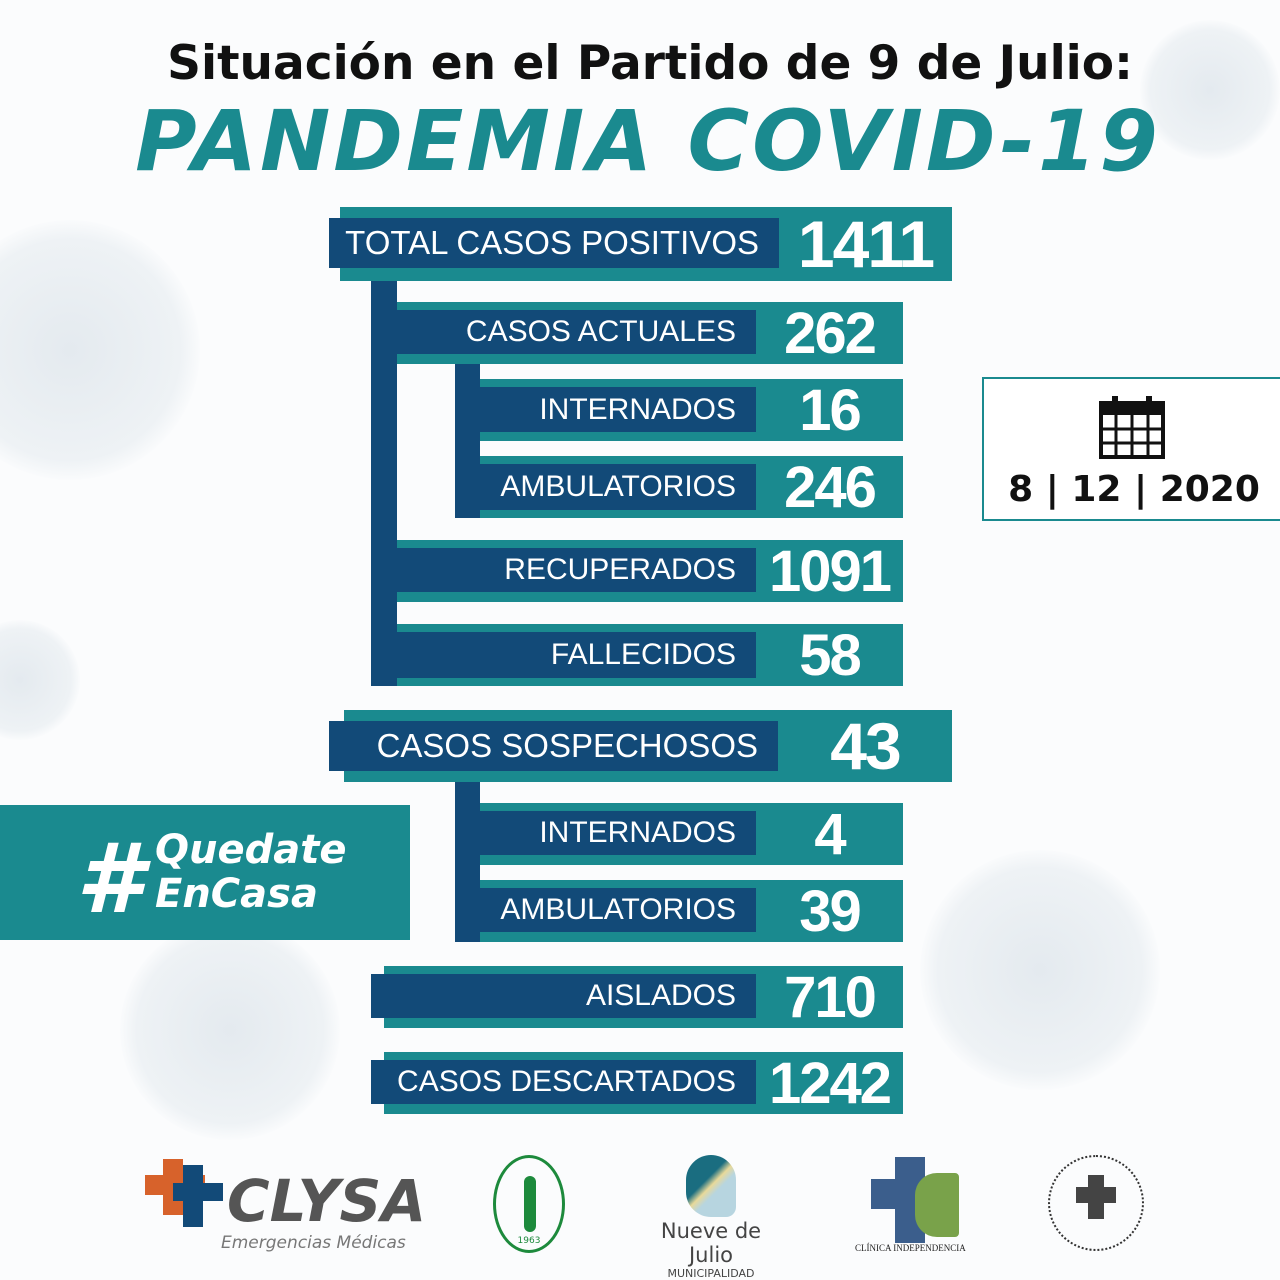 The height and width of the screenshot is (1280, 1280). What do you see at coordinates (866, 244) in the screenshot?
I see `stat-value: 1411` at bounding box center [866, 244].